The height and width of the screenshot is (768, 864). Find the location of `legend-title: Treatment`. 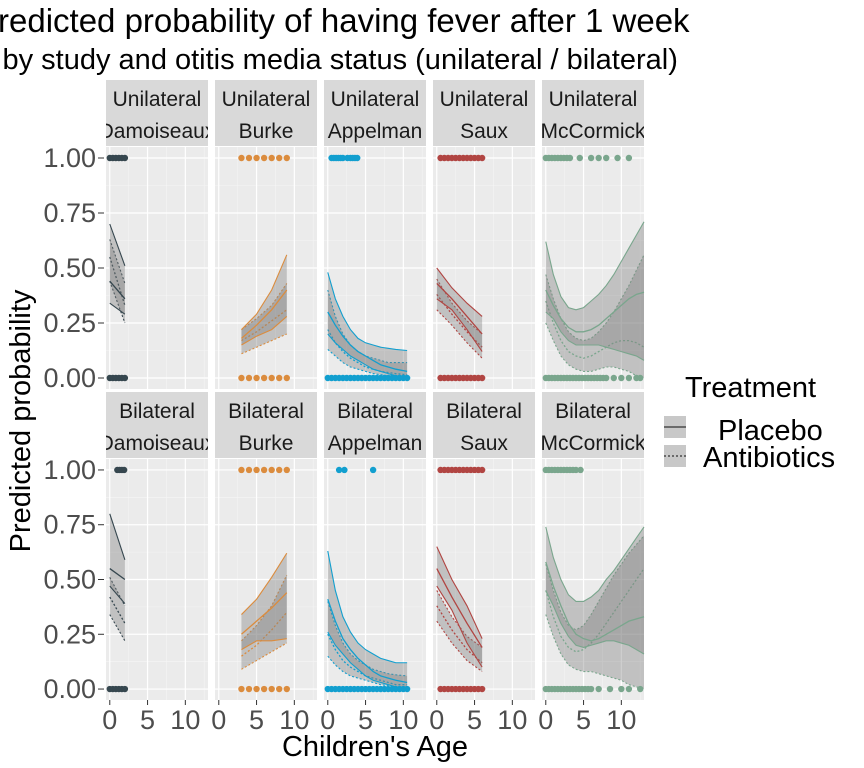

legend-title: Treatment is located at coordinates (750, 388).